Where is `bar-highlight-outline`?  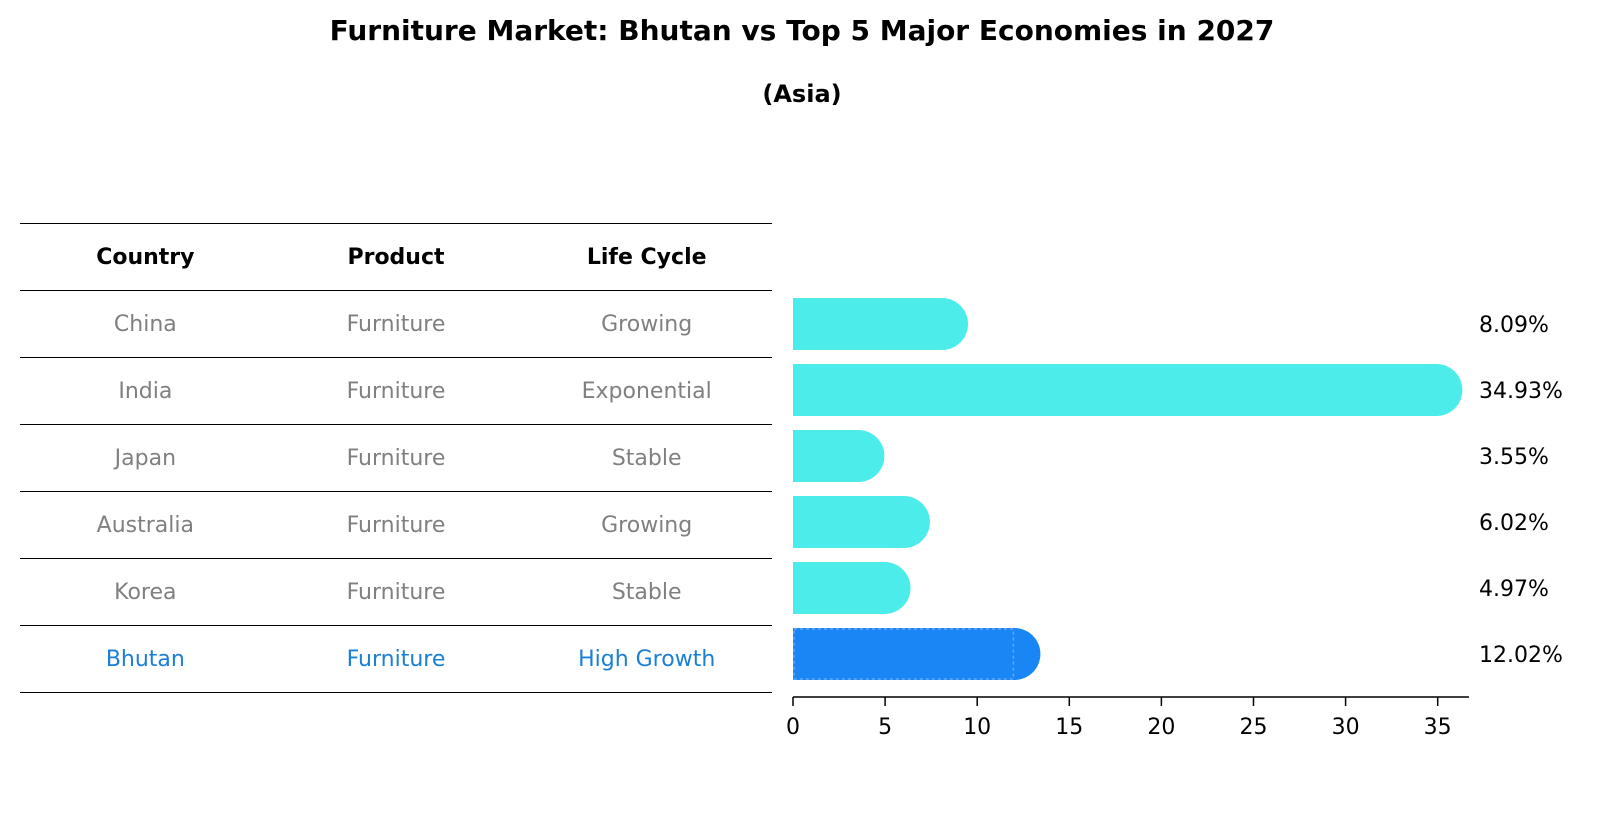
bar-highlight-outline is located at coordinates (904, 654).